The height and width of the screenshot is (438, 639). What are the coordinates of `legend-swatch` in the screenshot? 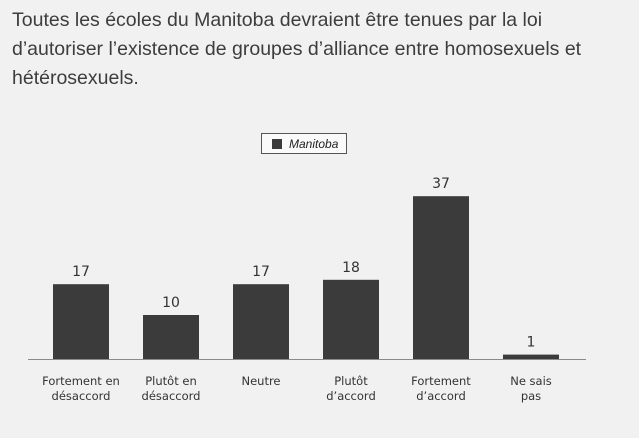 It's located at (277, 143).